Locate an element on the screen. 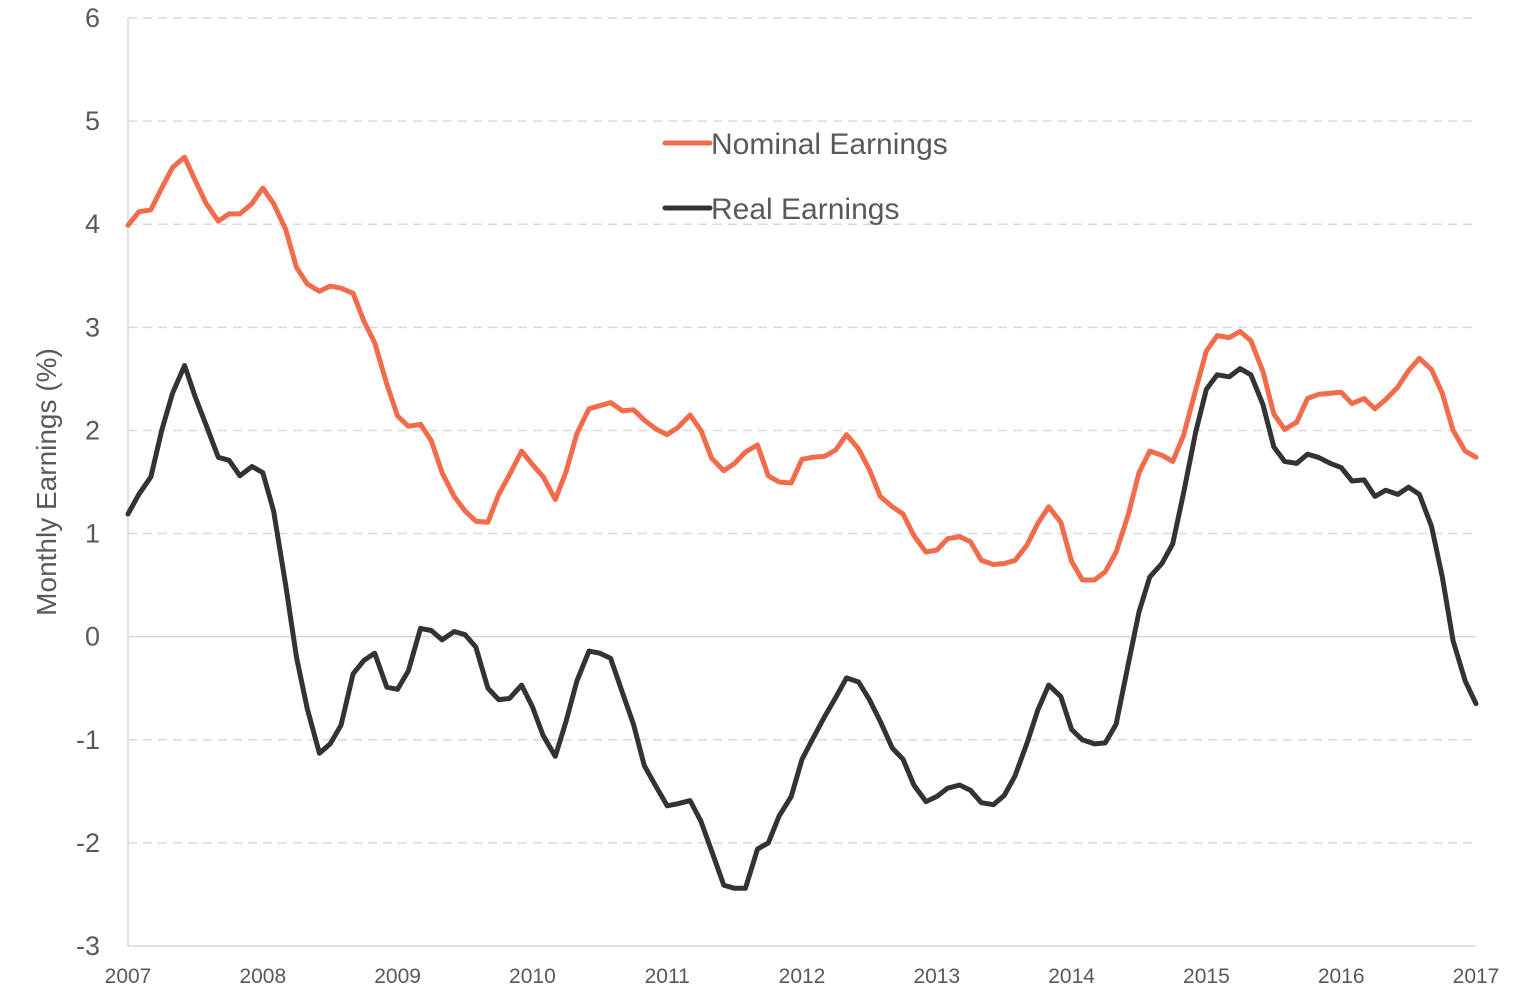  y-tick-label: -1 is located at coordinates (88, 740).